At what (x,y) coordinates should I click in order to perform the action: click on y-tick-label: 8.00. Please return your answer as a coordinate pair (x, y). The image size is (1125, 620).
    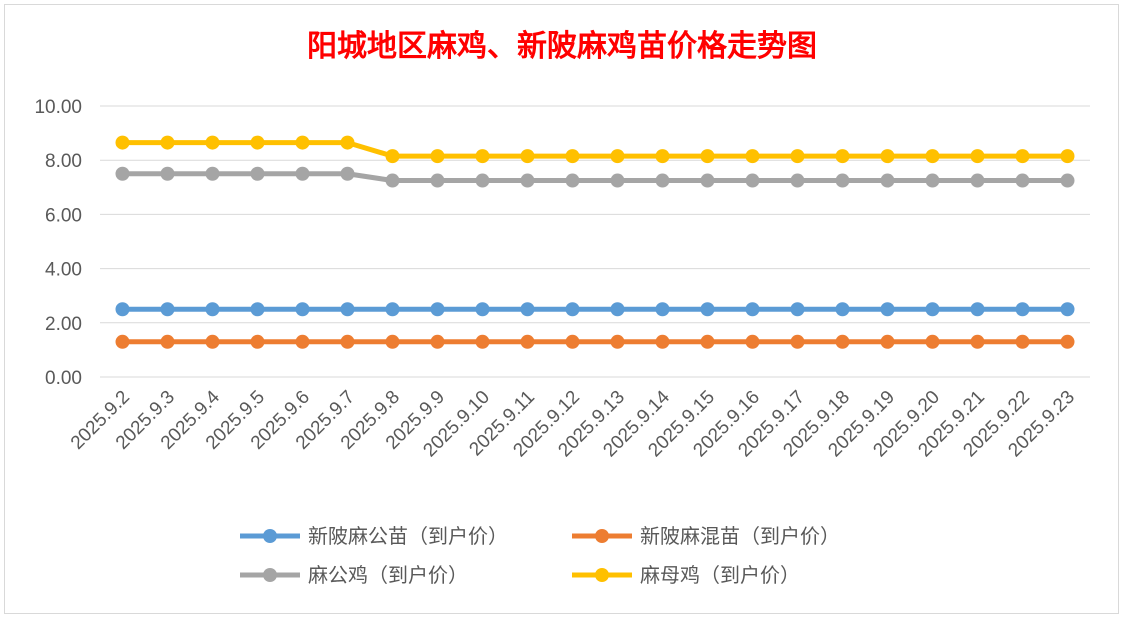
    Looking at the image, I should click on (63, 161).